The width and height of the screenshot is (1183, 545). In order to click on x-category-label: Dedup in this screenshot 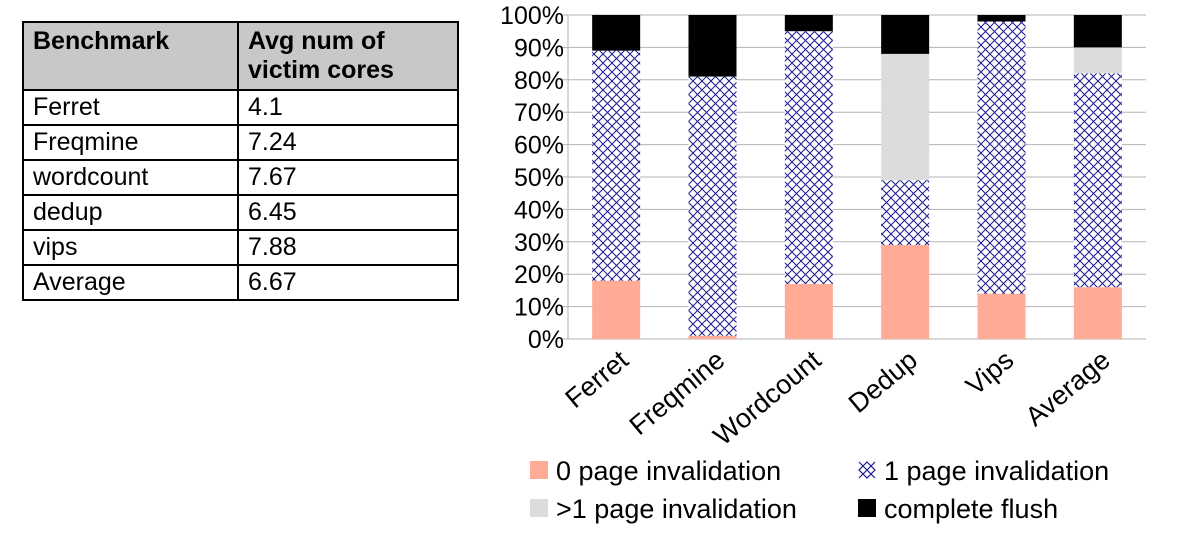, I will do `click(883, 382)`.